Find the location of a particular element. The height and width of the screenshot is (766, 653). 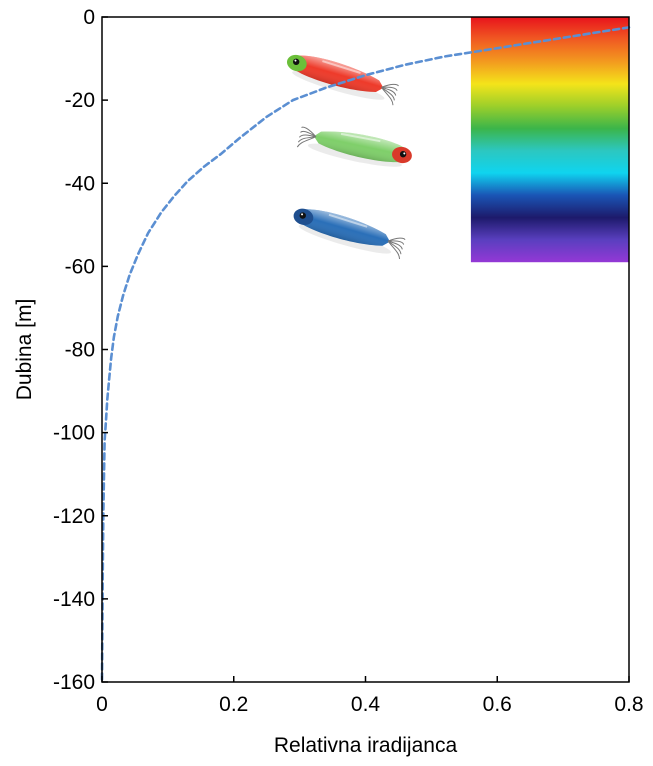

y-tick-label: -60 is located at coordinates (80, 266).